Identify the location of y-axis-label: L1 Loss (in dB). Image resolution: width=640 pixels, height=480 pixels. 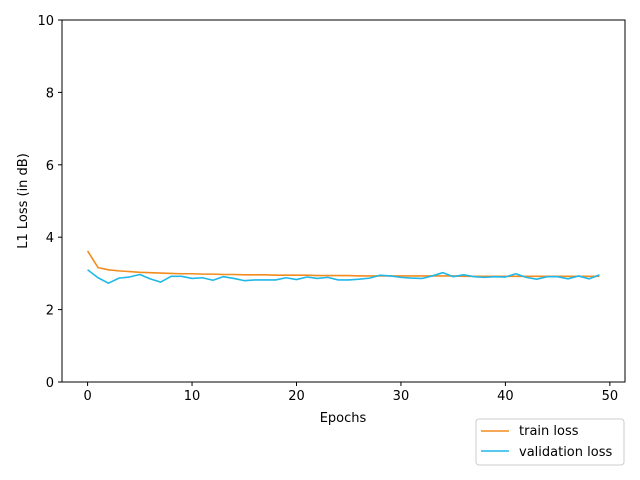
(23, 201).